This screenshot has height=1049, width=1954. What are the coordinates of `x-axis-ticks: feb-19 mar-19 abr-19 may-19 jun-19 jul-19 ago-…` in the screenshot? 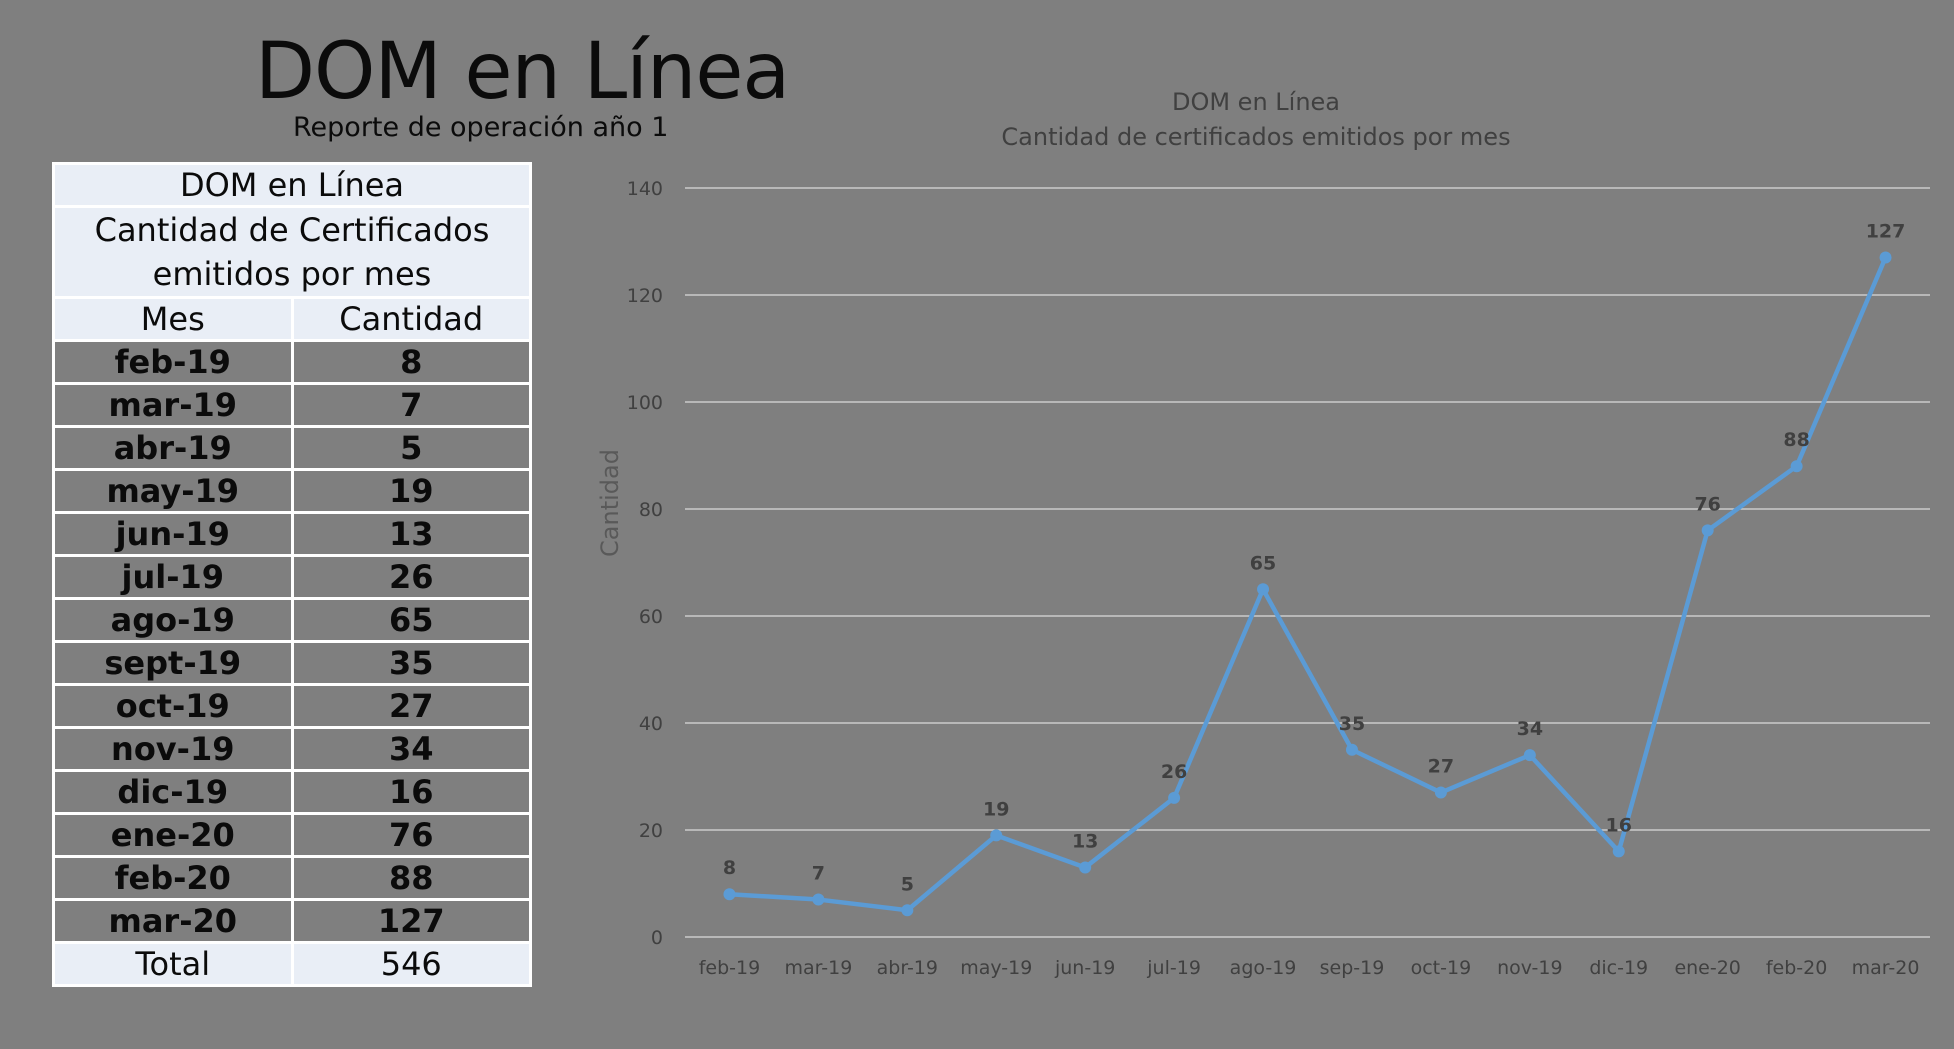 It's located at (1309, 968).